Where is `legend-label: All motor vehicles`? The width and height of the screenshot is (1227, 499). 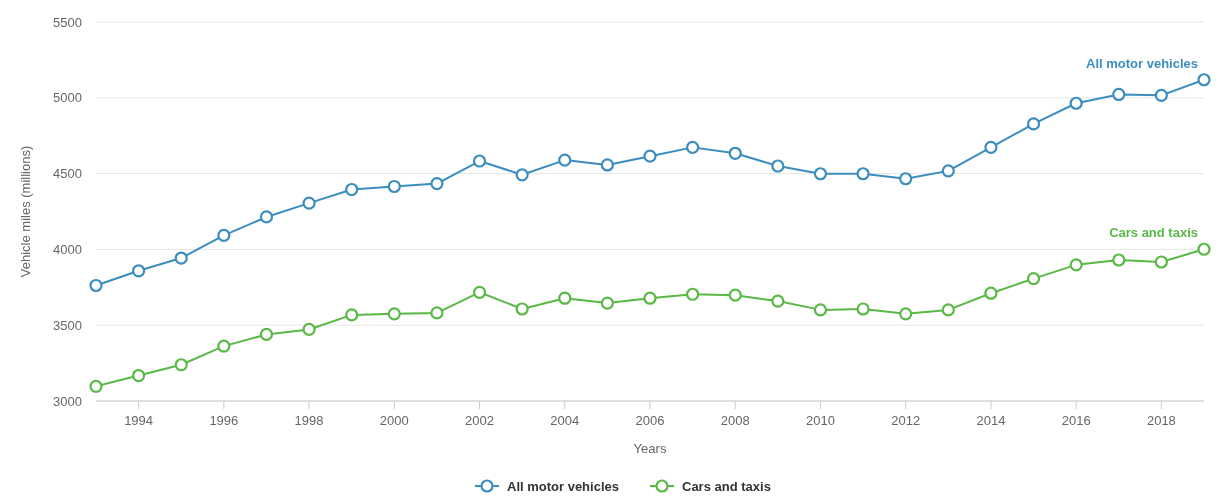 legend-label: All motor vehicles is located at coordinates (563, 486).